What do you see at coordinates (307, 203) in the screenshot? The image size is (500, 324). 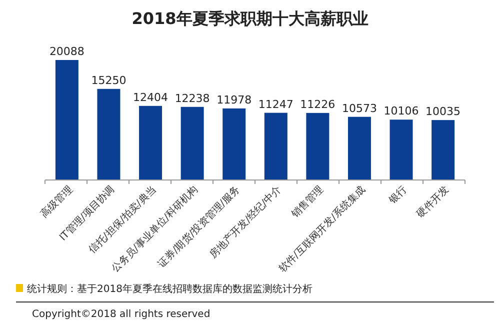 I see `x-tick-label: 销售管理` at bounding box center [307, 203].